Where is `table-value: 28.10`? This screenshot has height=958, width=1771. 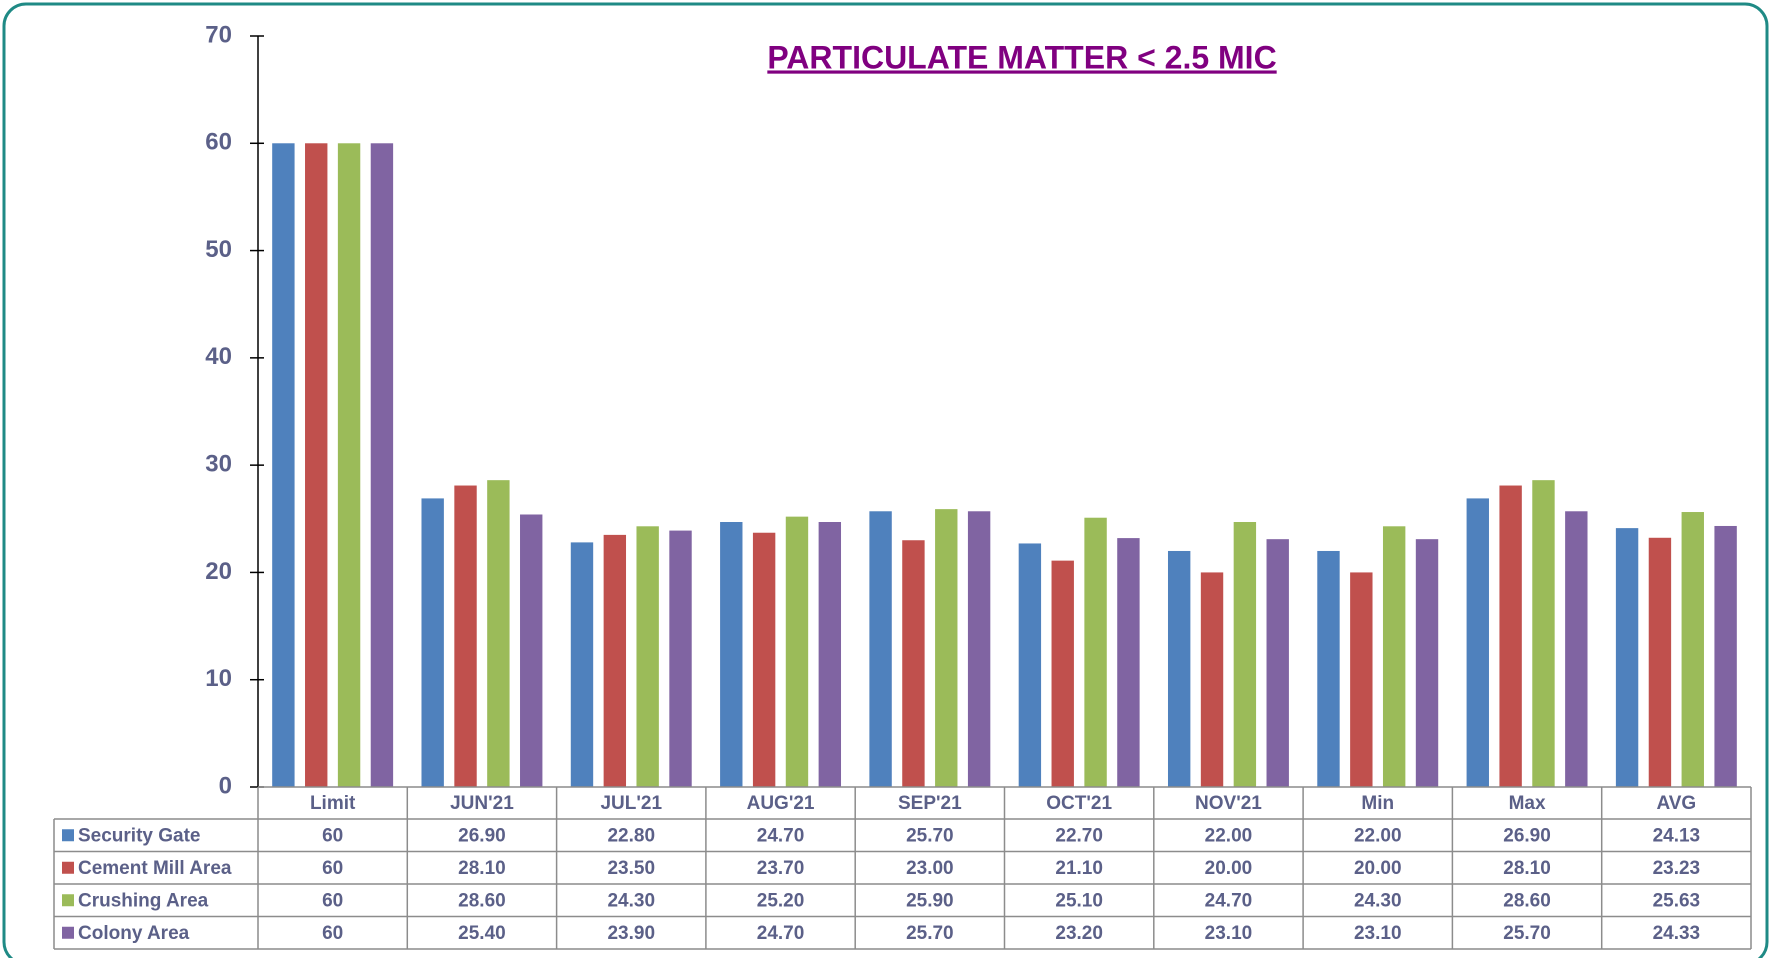 table-value: 28.10 is located at coordinates (1527, 868).